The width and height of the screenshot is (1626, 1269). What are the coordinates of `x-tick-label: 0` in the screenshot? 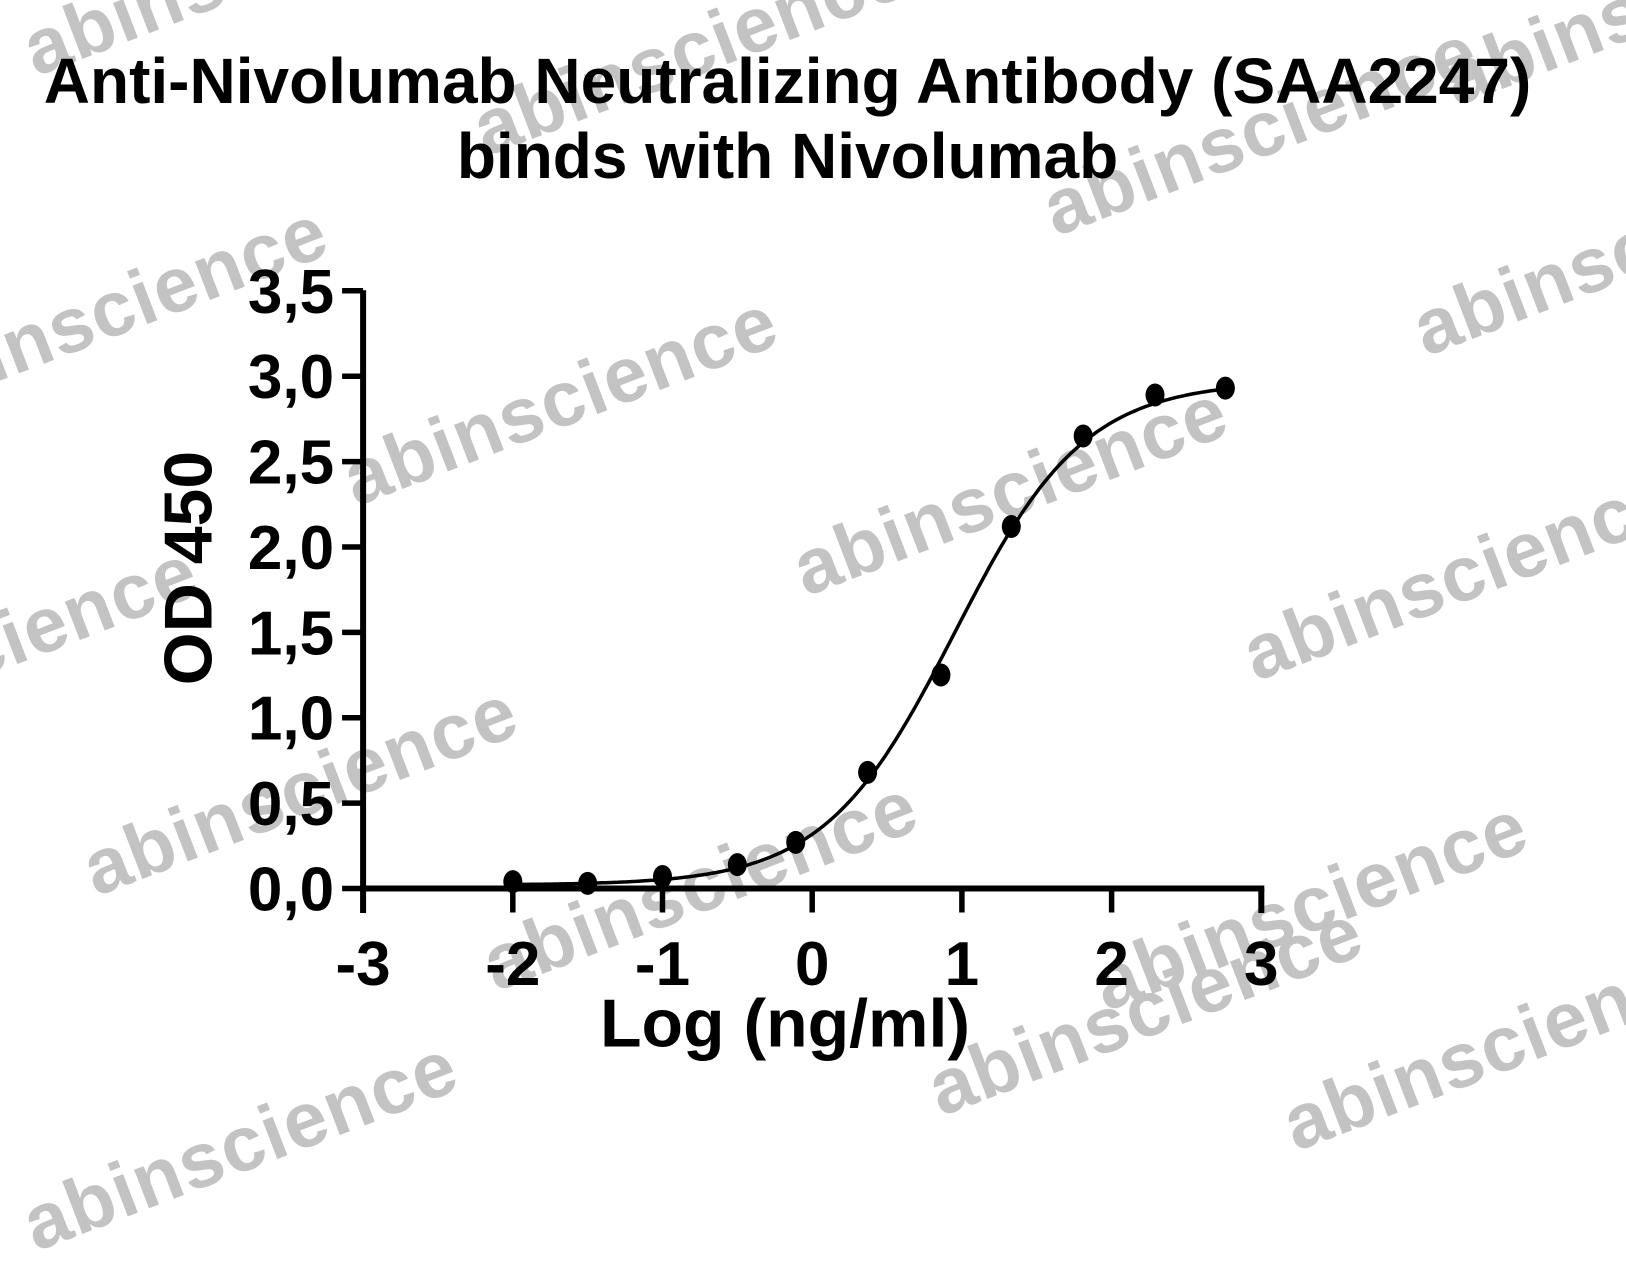 It's located at (812, 964).